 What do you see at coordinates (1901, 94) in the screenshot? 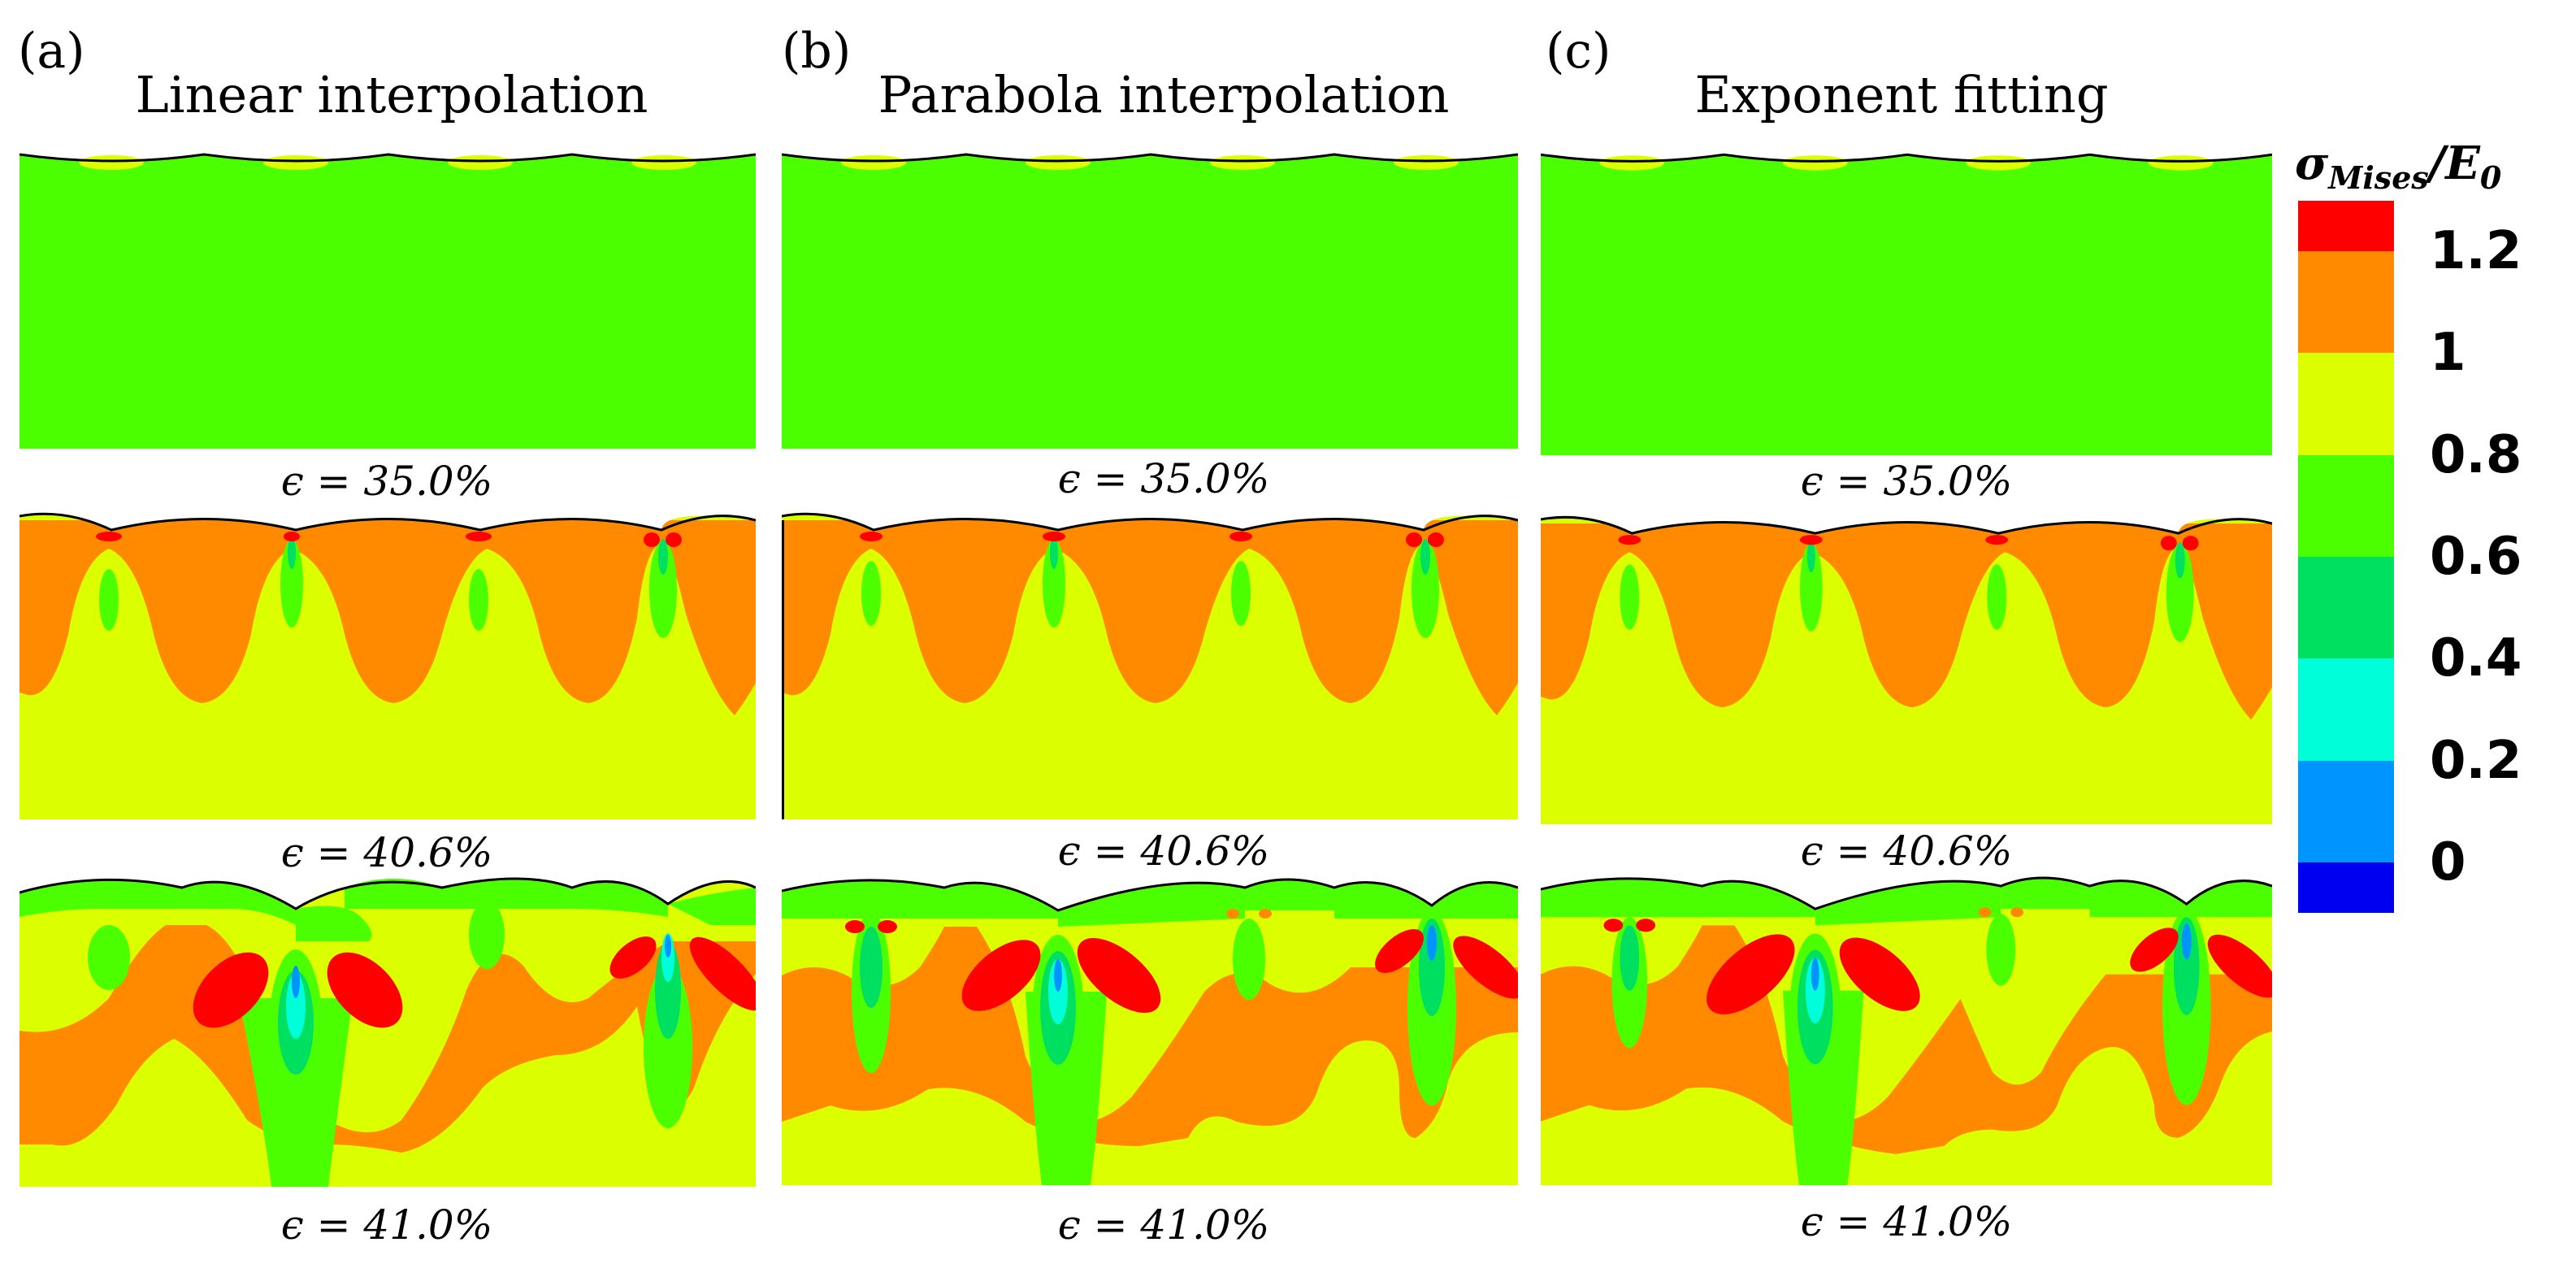
I see `panel-c-title: Exponent fitting` at bounding box center [1901, 94].